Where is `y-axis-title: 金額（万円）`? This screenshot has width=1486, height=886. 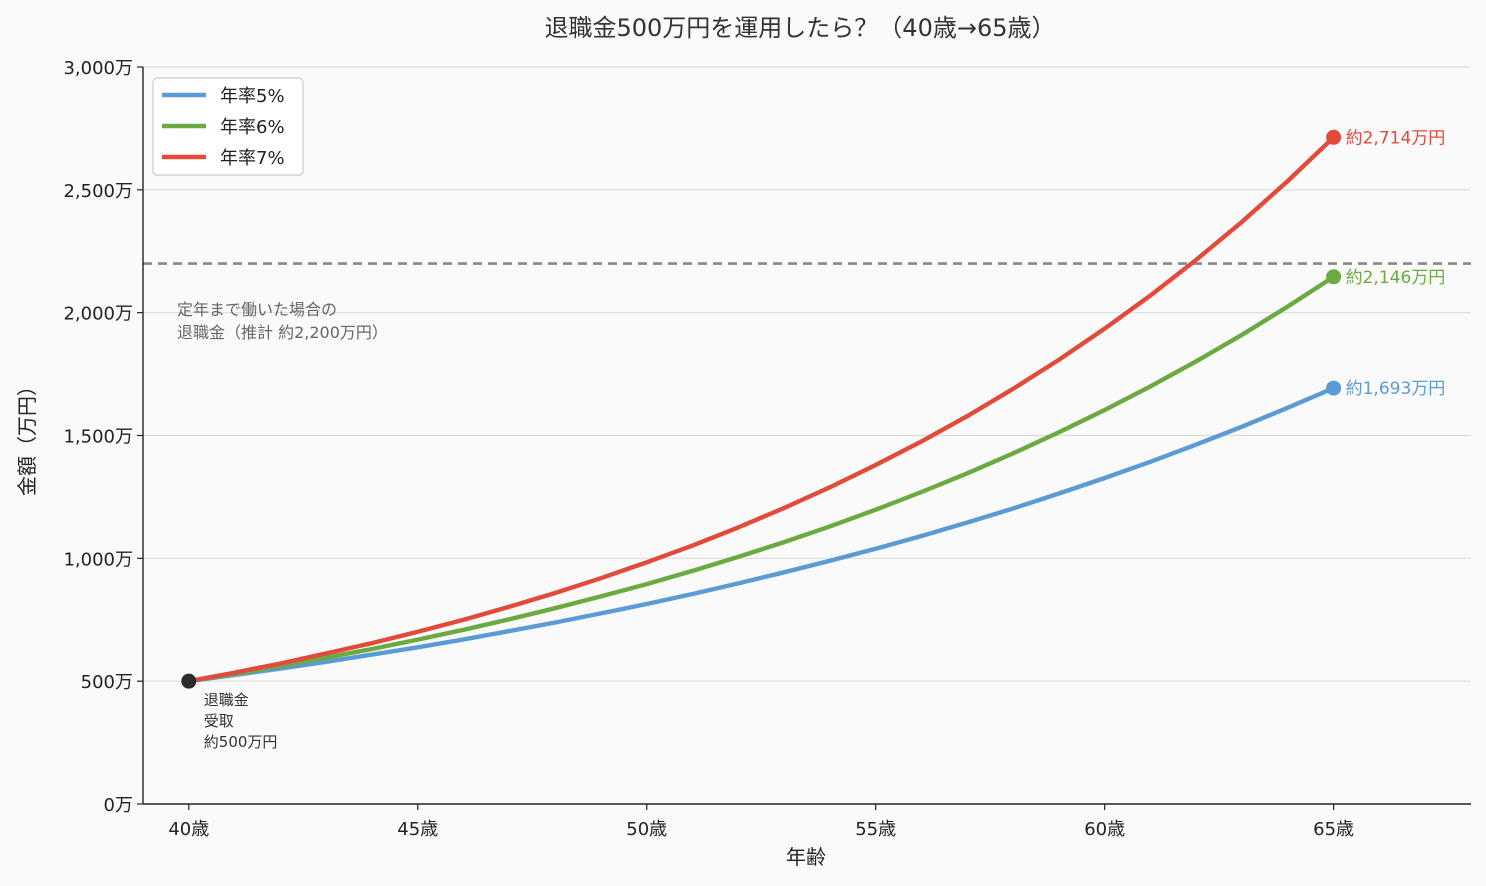 y-axis-title: 金額（万円） is located at coordinates (27, 436).